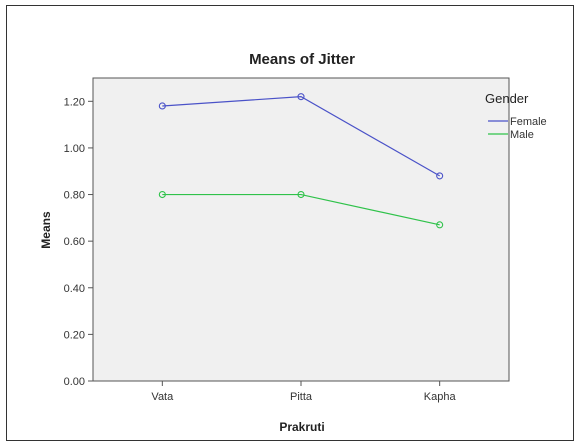 This screenshot has width=582, height=446. Describe the element at coordinates (74, 335) in the screenshot. I see `y-tick-label: 0.20` at that location.